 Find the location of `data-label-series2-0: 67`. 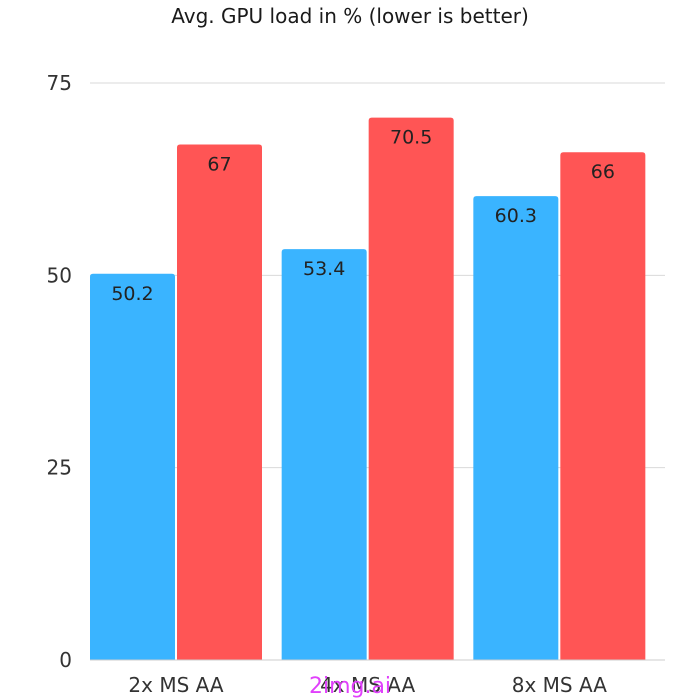

data-label-series2-0: 67 is located at coordinates (219, 165).